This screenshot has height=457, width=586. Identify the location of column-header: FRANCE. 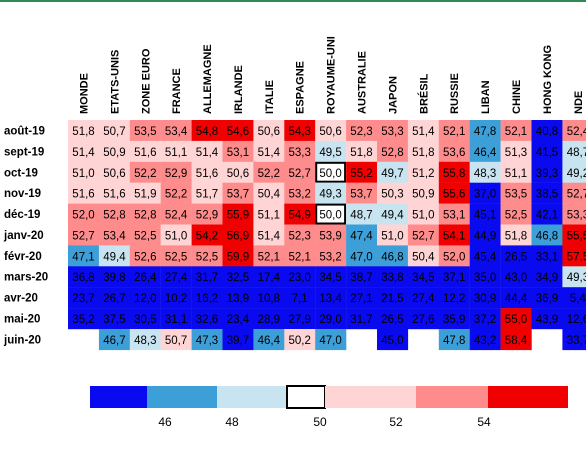
(177, 91).